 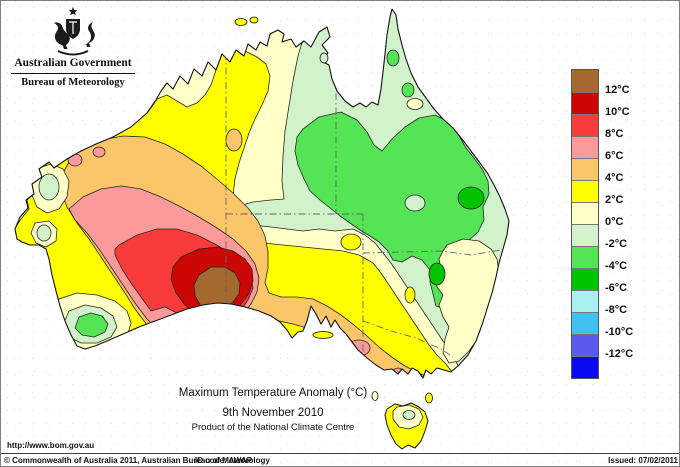 What do you see at coordinates (614, 134) in the screenshot?
I see `legend-label: 8°C` at bounding box center [614, 134].